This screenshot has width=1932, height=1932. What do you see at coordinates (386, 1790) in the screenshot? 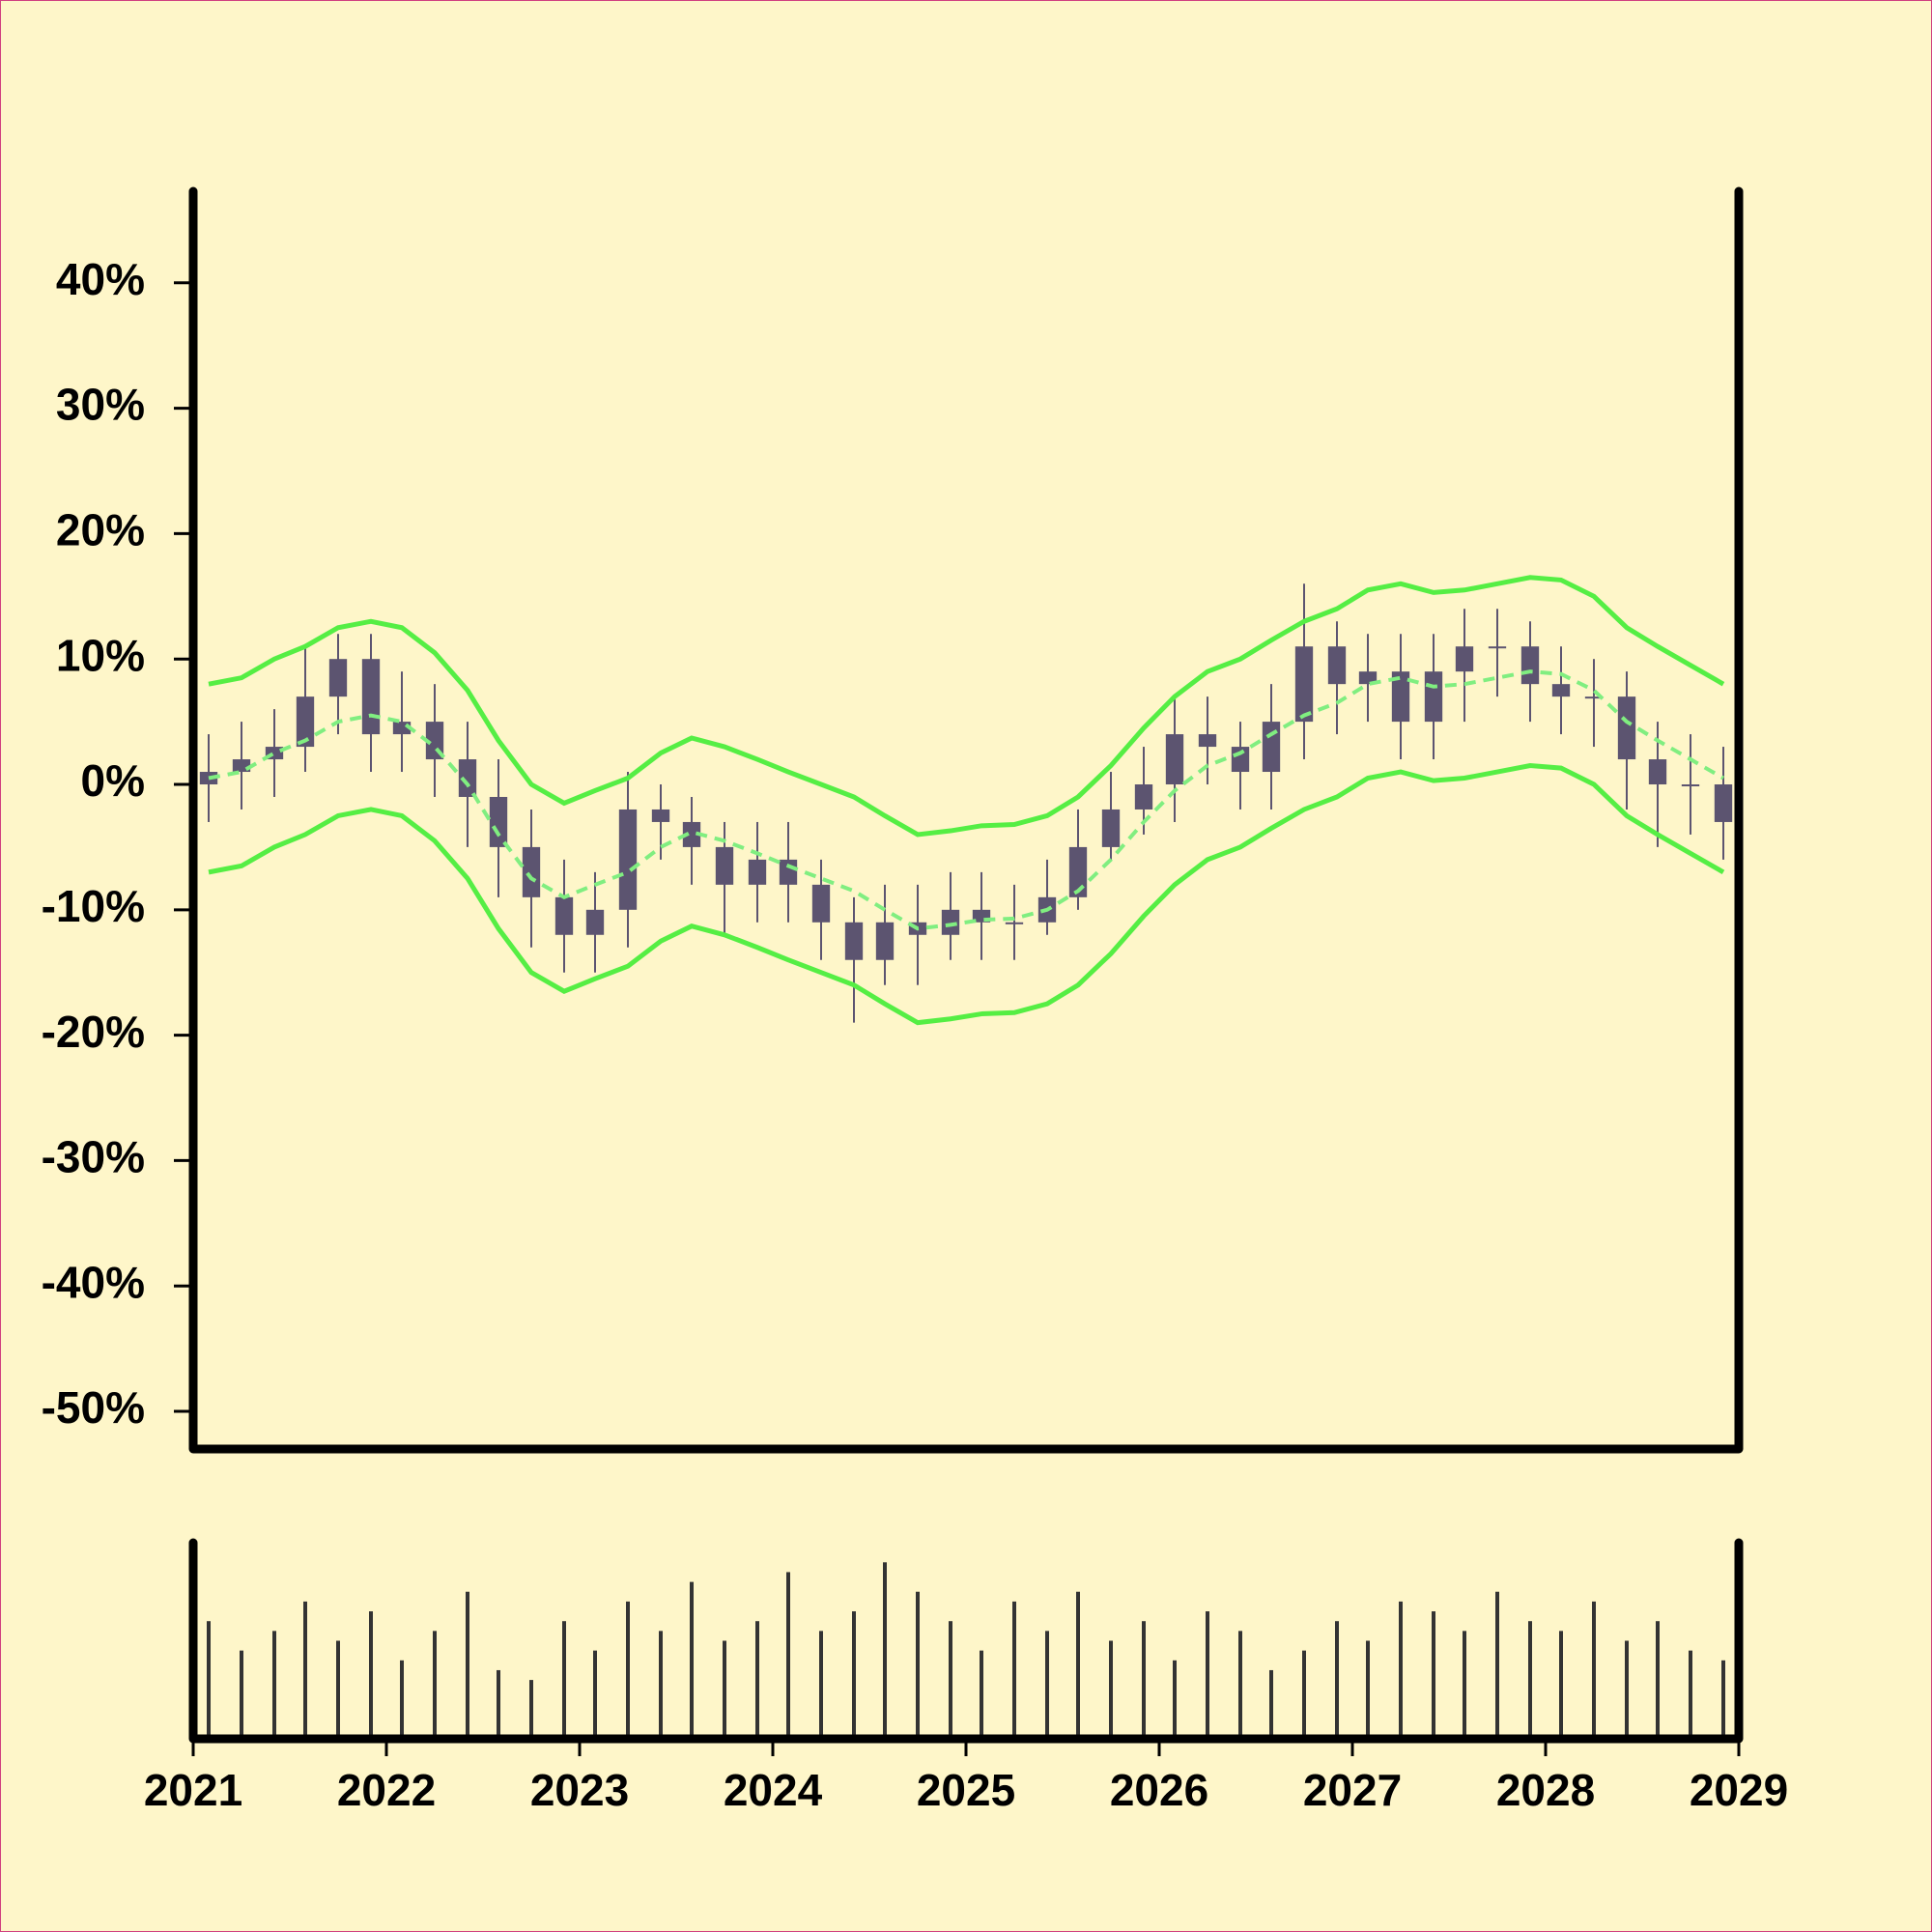
I see `x-tick-label: 2022` at bounding box center [386, 1790].